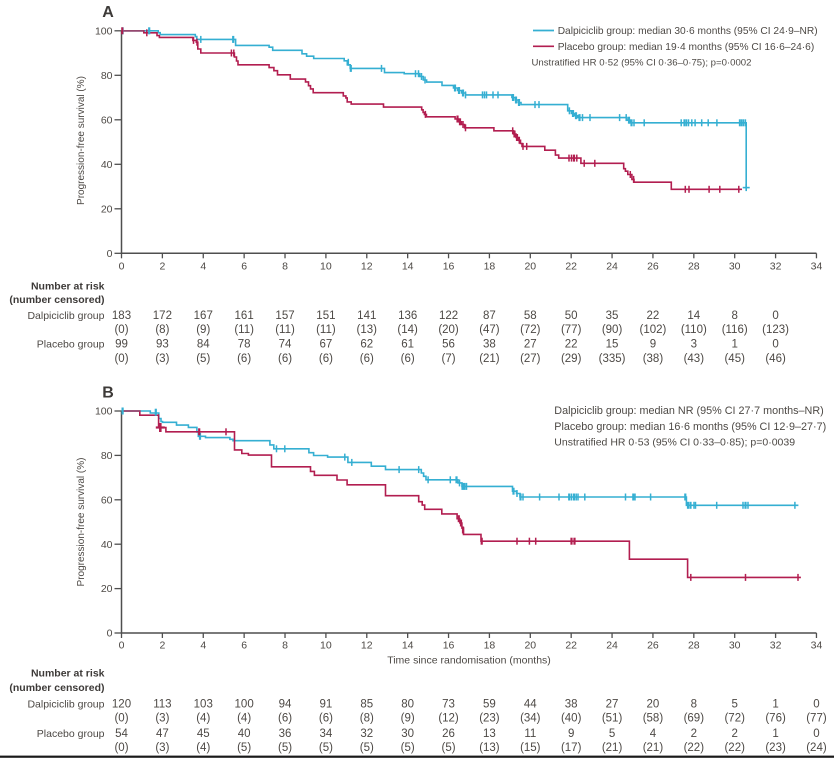  I want to click on svg-text: 167, so click(203, 316).